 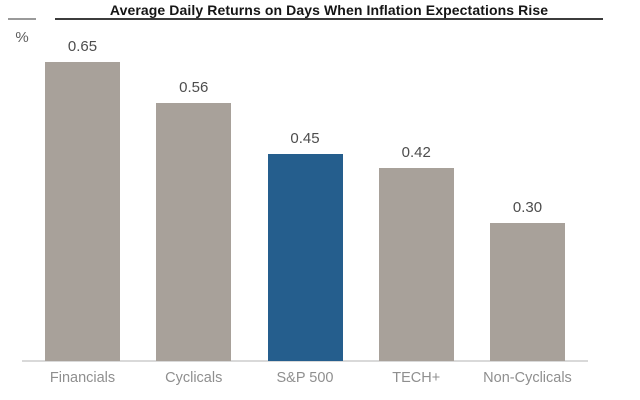 What do you see at coordinates (416, 152) in the screenshot?
I see `bar-value-label: 0.42` at bounding box center [416, 152].